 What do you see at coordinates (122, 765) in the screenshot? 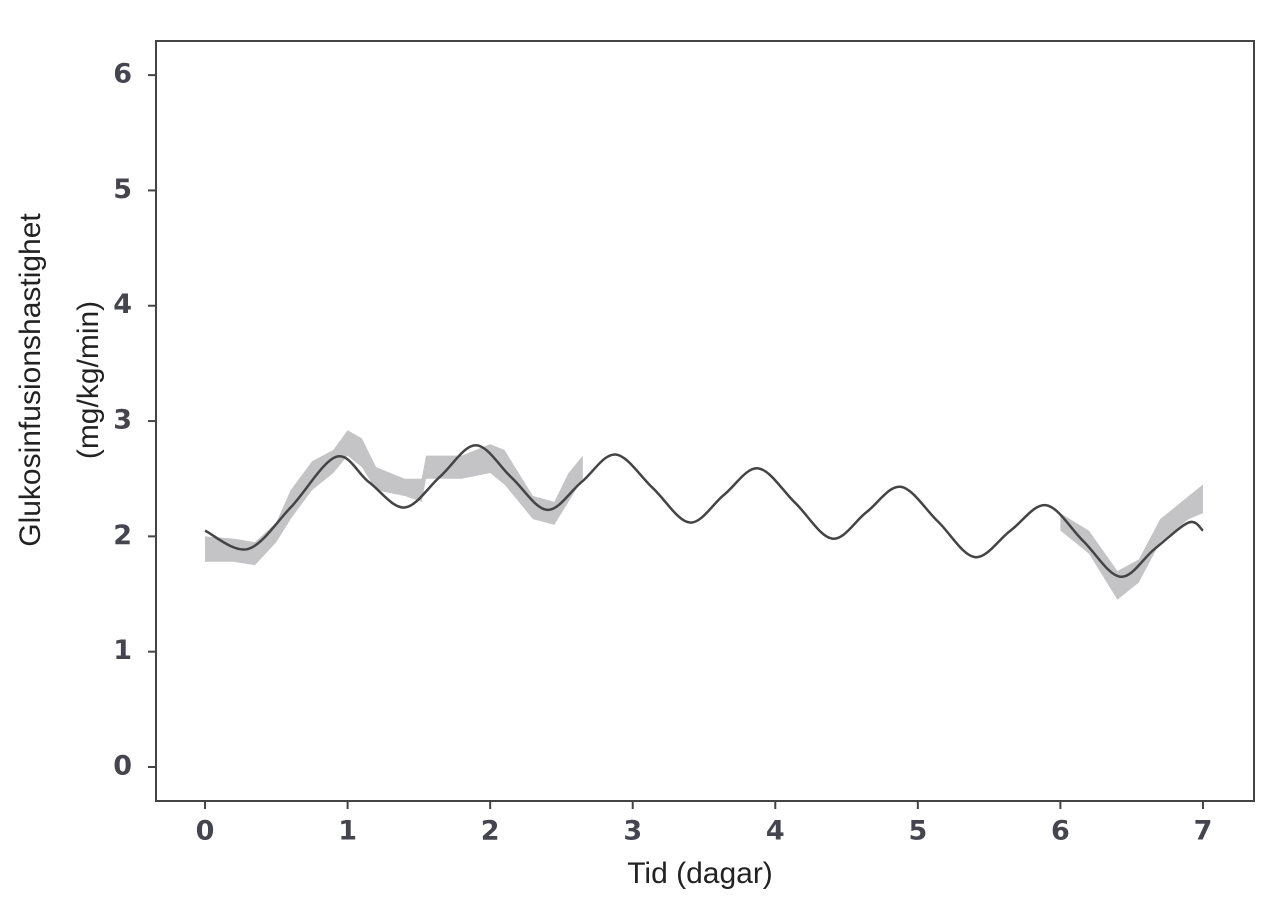
I see `y-tick-label: 0` at bounding box center [122, 765].